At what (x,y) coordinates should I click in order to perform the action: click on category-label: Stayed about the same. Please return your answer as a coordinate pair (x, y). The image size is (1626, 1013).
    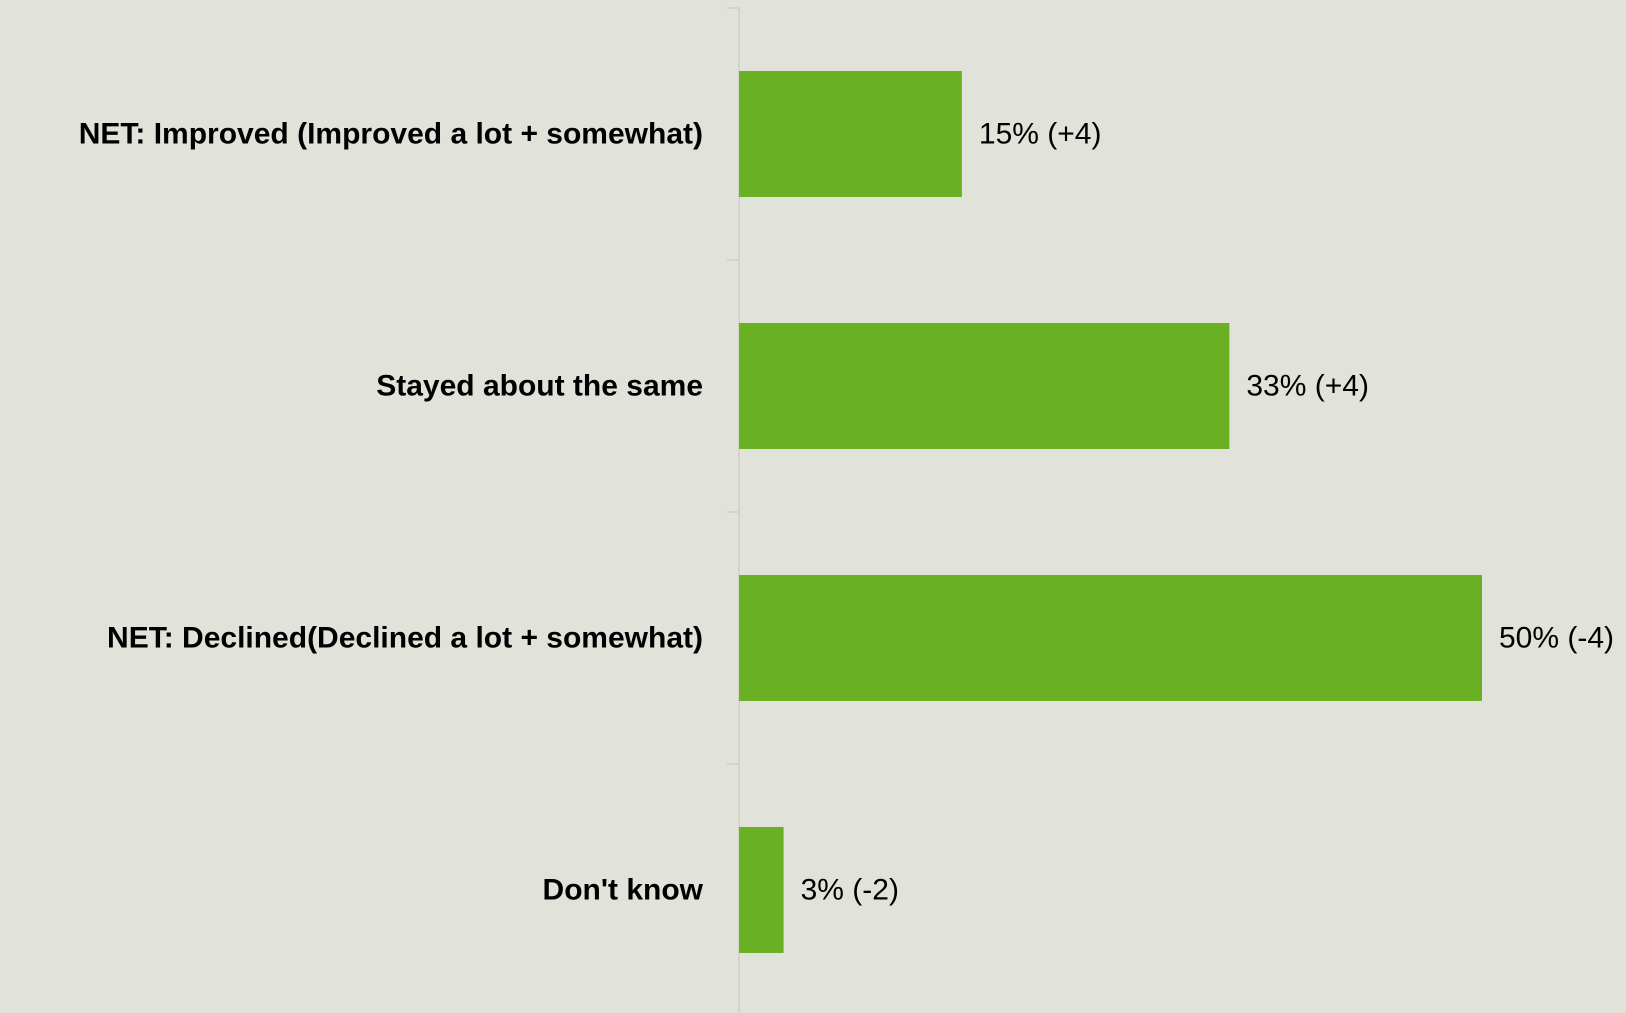
    Looking at the image, I should click on (539, 386).